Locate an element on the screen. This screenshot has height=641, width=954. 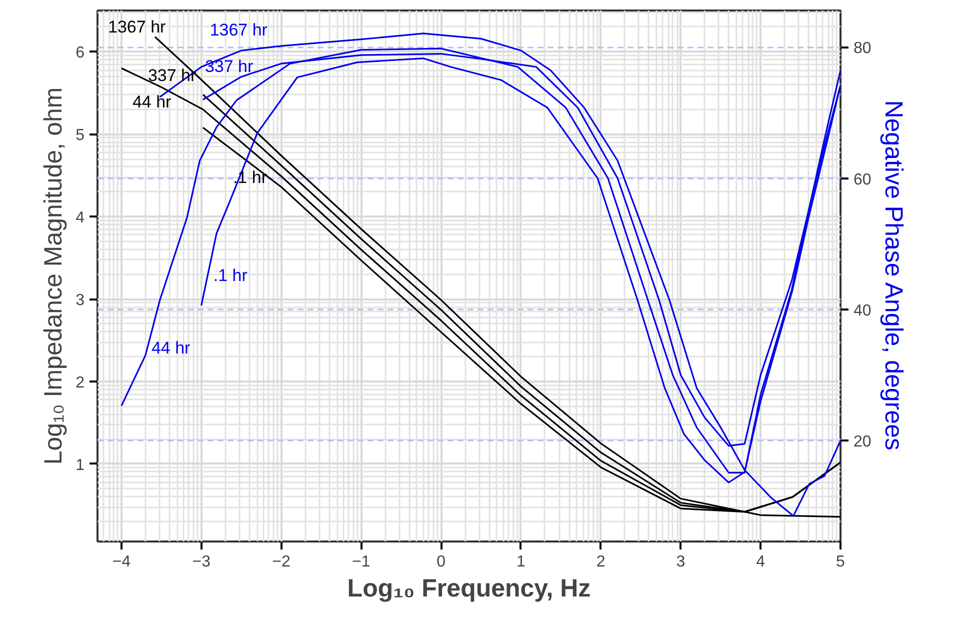
y-tick-label: 5 is located at coordinates (80, 135).